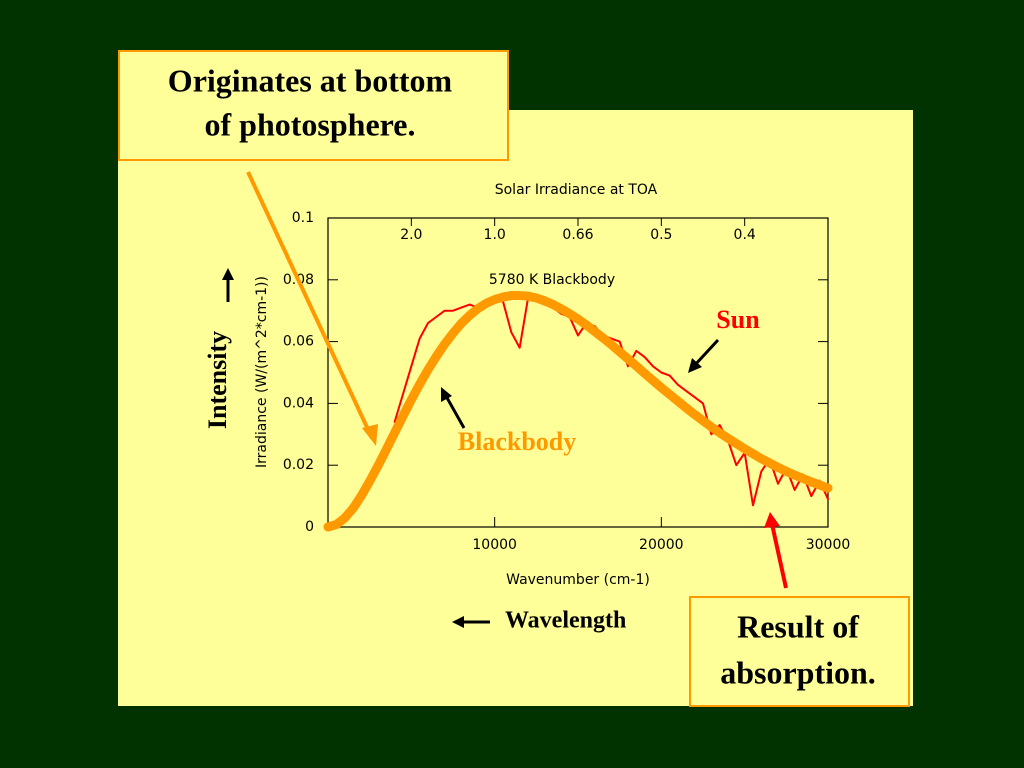  Describe the element at coordinates (578, 580) in the screenshot. I see `x-axis-label: Wavenumber (cm-1)` at that location.